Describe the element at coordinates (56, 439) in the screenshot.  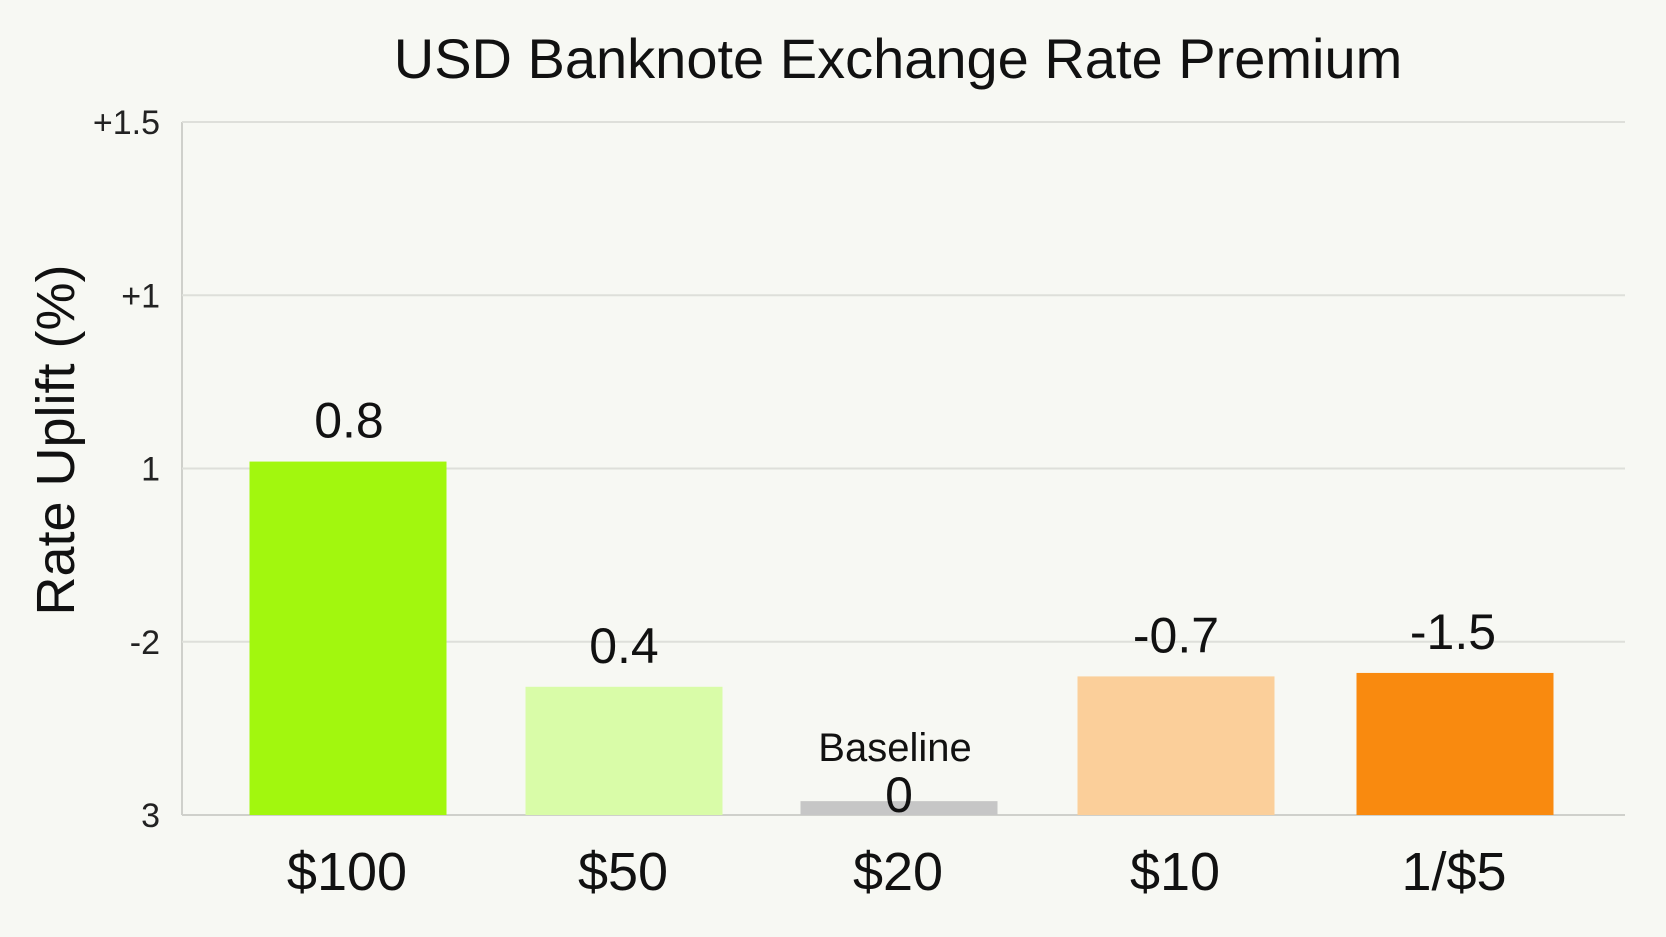
I see `y-axis-label: Rate Uplift (%)` at that location.